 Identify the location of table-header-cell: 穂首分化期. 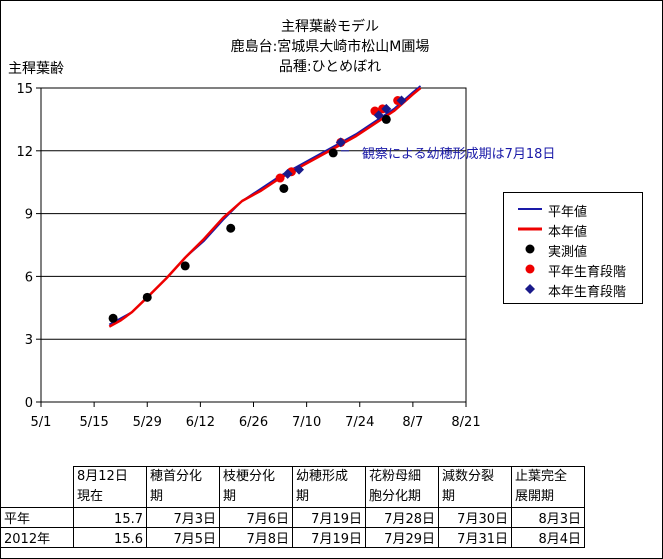
(183, 487).